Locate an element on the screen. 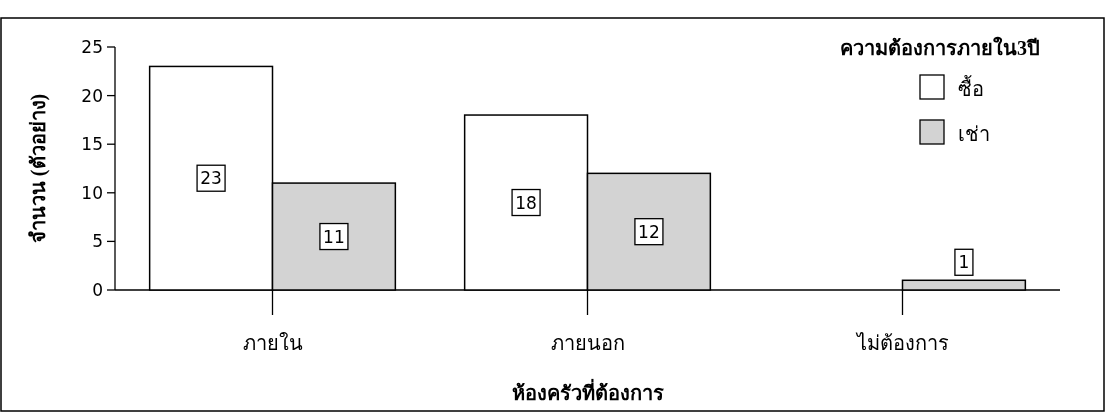 This screenshot has width=1105, height=412. data-label: 1 is located at coordinates (964, 262).